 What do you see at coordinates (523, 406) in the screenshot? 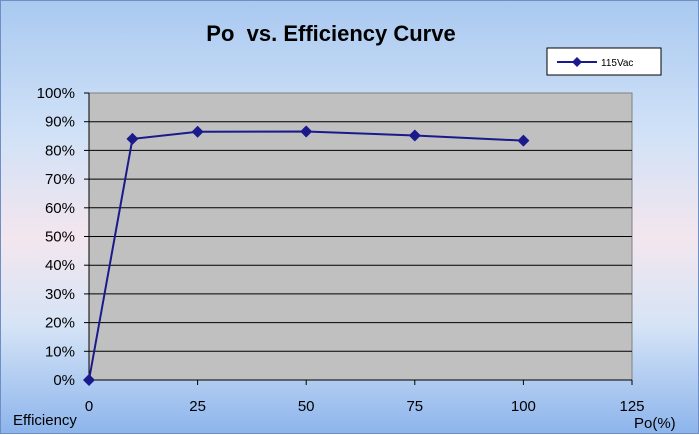
I see `x-tick-label: 100` at bounding box center [523, 406].